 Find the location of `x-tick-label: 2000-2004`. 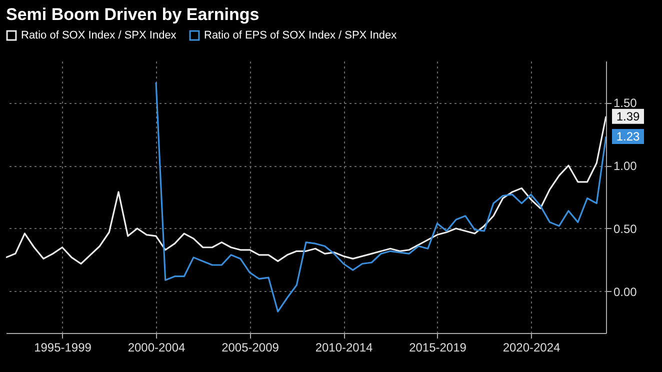

x-tick-label: 2000-2004 is located at coordinates (157, 347).